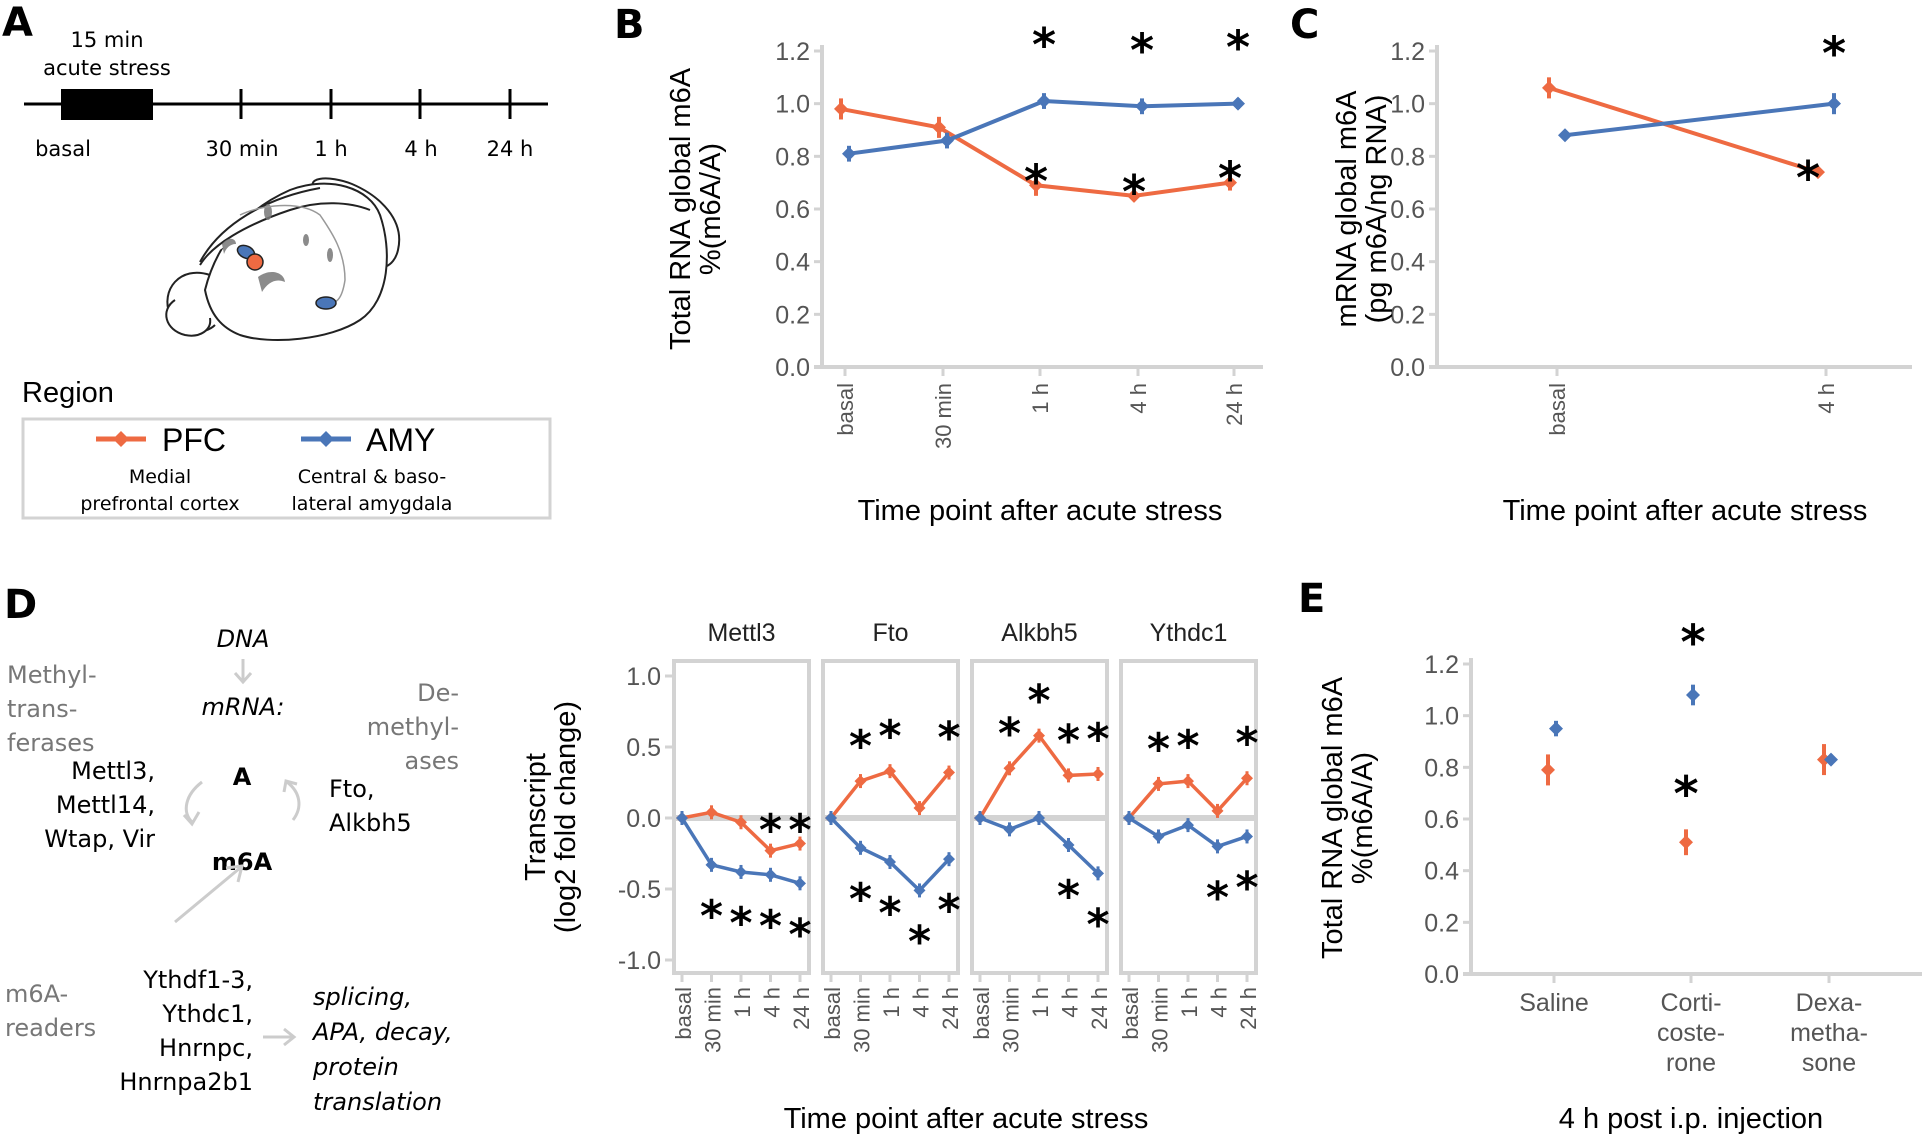  Describe the element at coordinates (330, 149) in the screenshot. I see `timeline-label-1h: 1 h` at that location.